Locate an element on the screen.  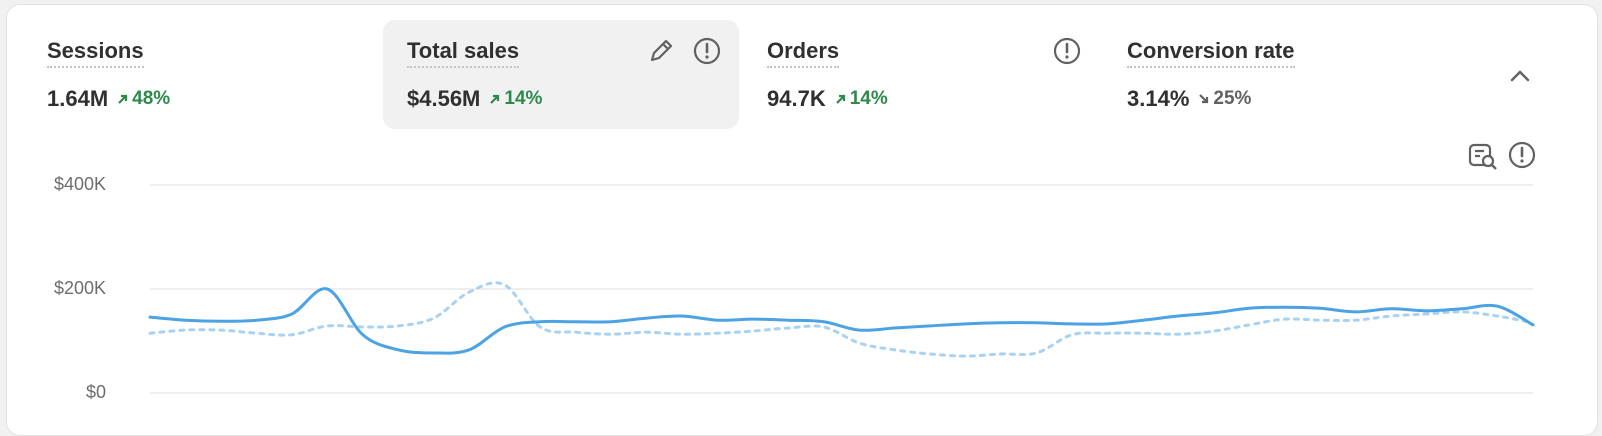
metric-value-row: 1.64M 48% is located at coordinates (108, 99).